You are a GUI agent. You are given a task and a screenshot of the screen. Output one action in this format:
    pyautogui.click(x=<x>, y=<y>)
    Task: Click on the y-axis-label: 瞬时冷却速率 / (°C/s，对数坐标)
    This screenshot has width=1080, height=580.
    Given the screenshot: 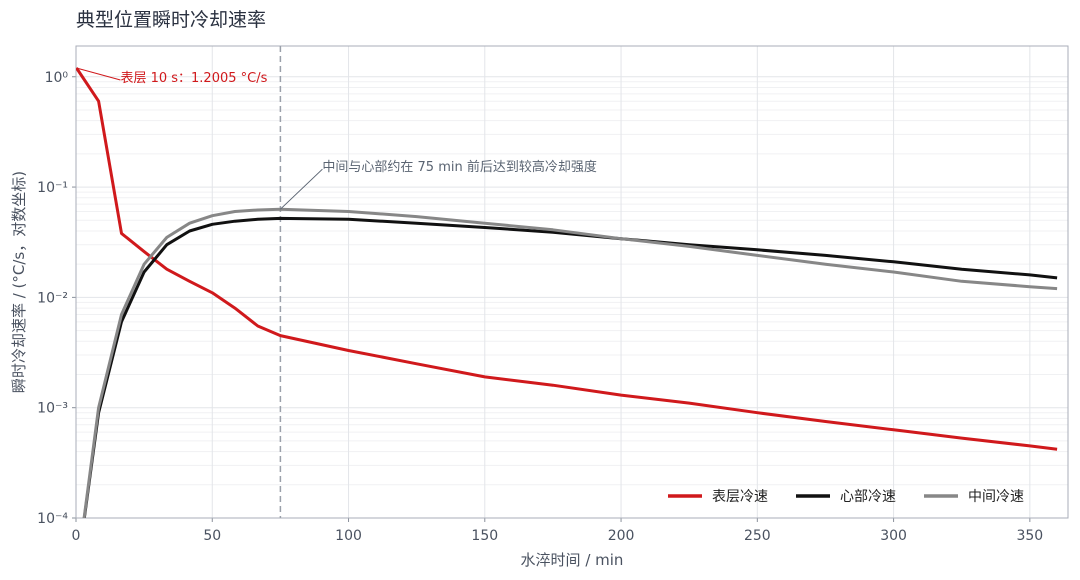 What is the action you would take?
    pyautogui.click(x=19, y=282)
    